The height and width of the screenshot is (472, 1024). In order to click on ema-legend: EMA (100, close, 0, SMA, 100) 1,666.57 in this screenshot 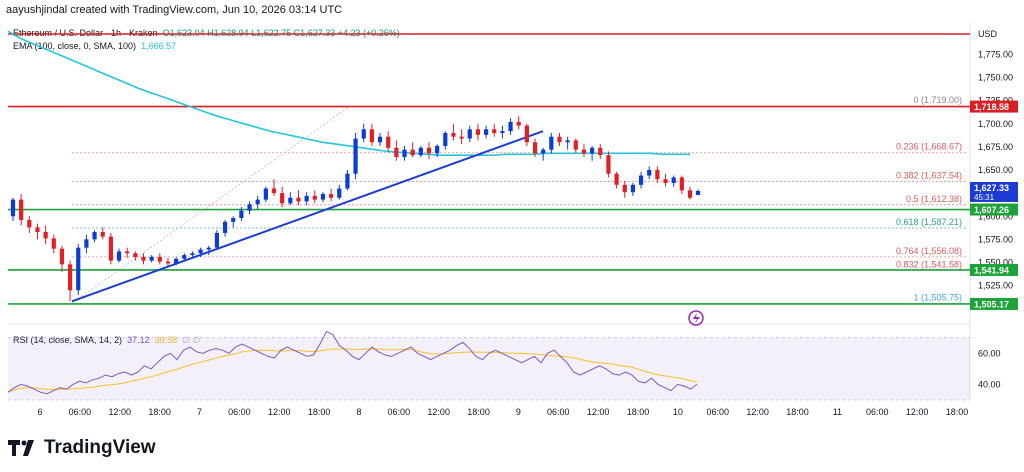, I will do `click(94, 46)`.